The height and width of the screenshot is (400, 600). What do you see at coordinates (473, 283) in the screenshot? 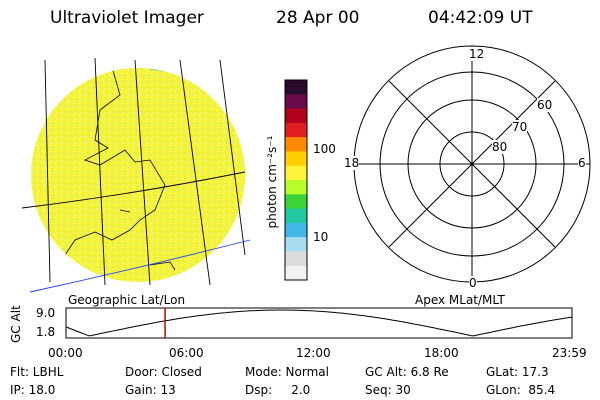
I see `mlt-label-0: 0` at bounding box center [473, 283].